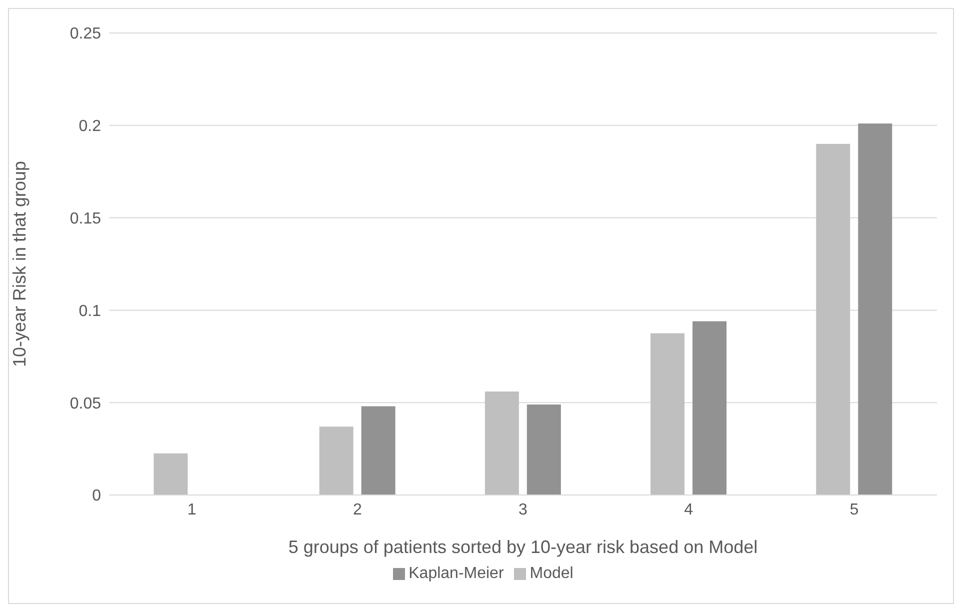 This screenshot has height=612, width=962. Describe the element at coordinates (689, 509) in the screenshot. I see `x-tick-label: 4` at that location.